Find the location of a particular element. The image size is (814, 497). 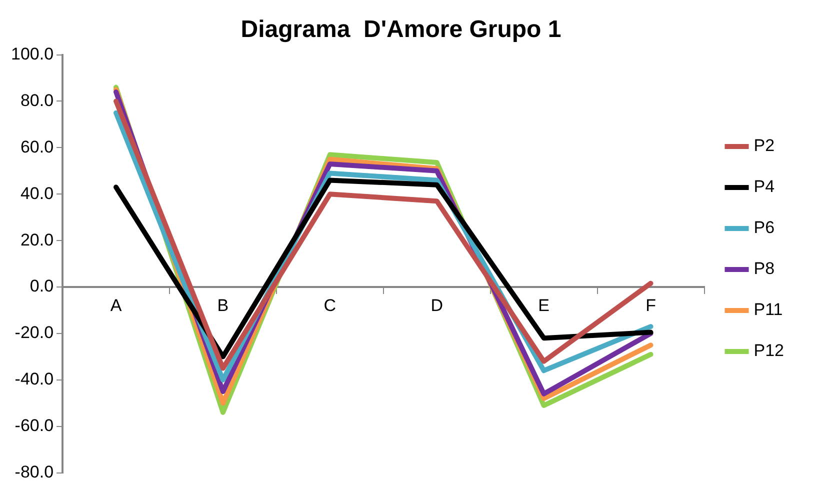

chart-title: Diagrama D'Amore Grupo 1 is located at coordinates (401, 30).